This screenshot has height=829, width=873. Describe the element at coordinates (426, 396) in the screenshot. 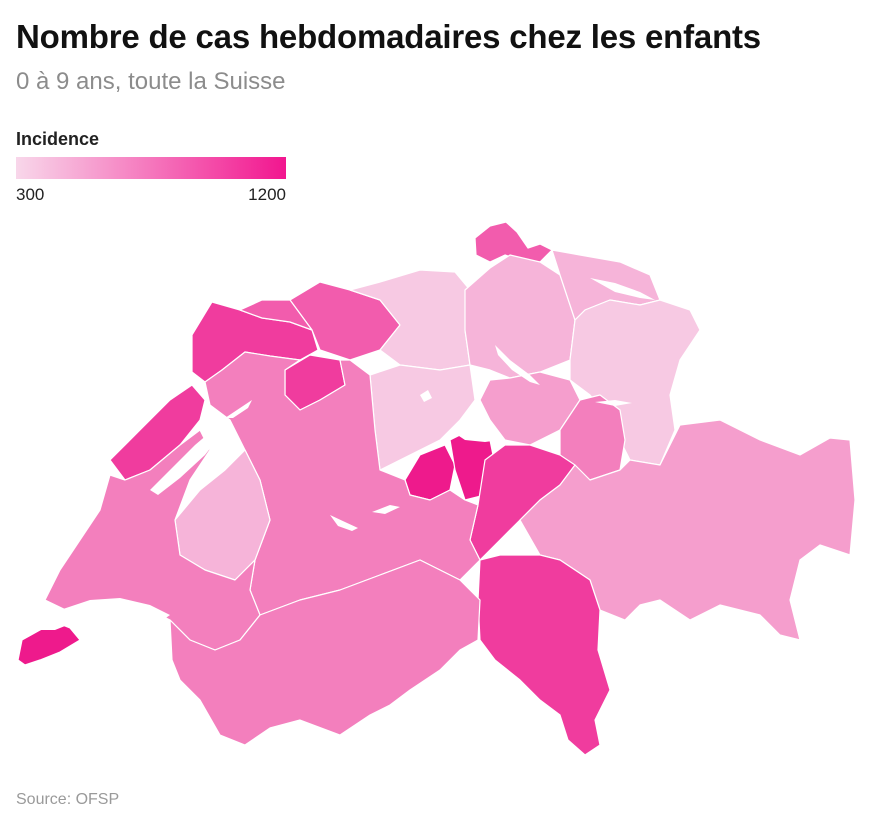

I see `lake-sempach` at that location.